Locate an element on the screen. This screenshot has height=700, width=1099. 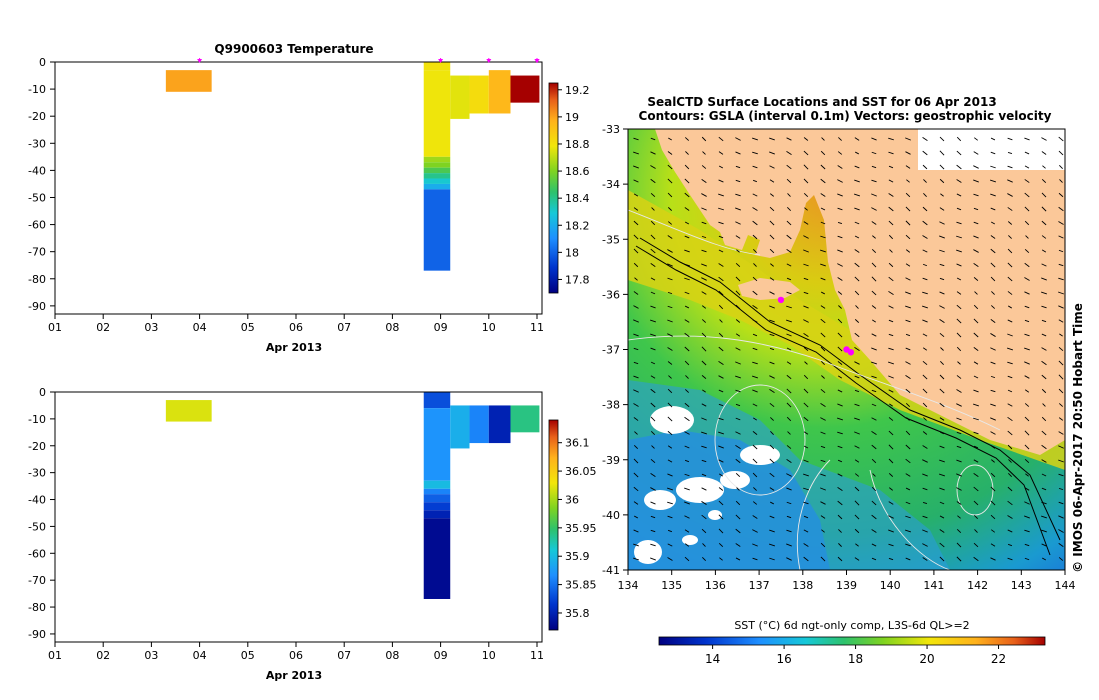
lat-tick-label: -40 is located at coordinates (611, 515).